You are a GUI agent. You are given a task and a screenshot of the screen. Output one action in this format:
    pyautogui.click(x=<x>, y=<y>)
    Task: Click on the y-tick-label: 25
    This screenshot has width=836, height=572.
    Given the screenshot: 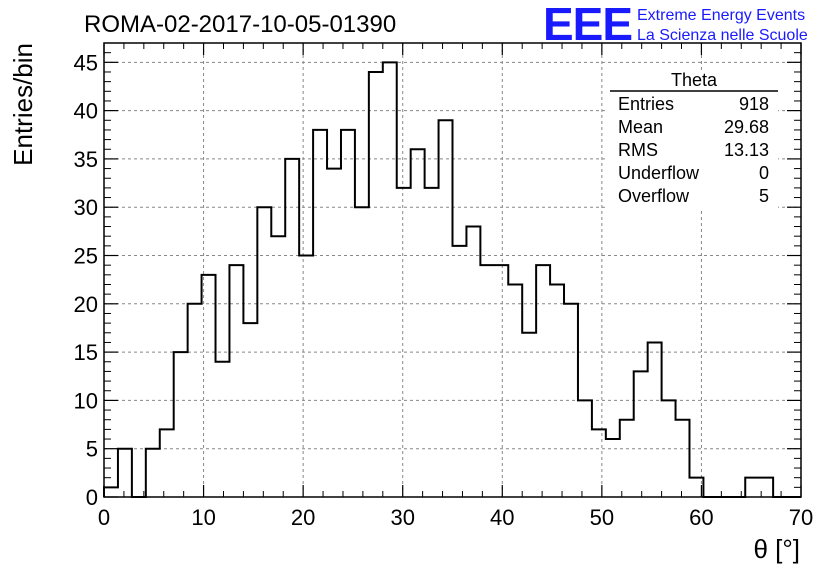 What is the action you would take?
    pyautogui.click(x=86, y=256)
    